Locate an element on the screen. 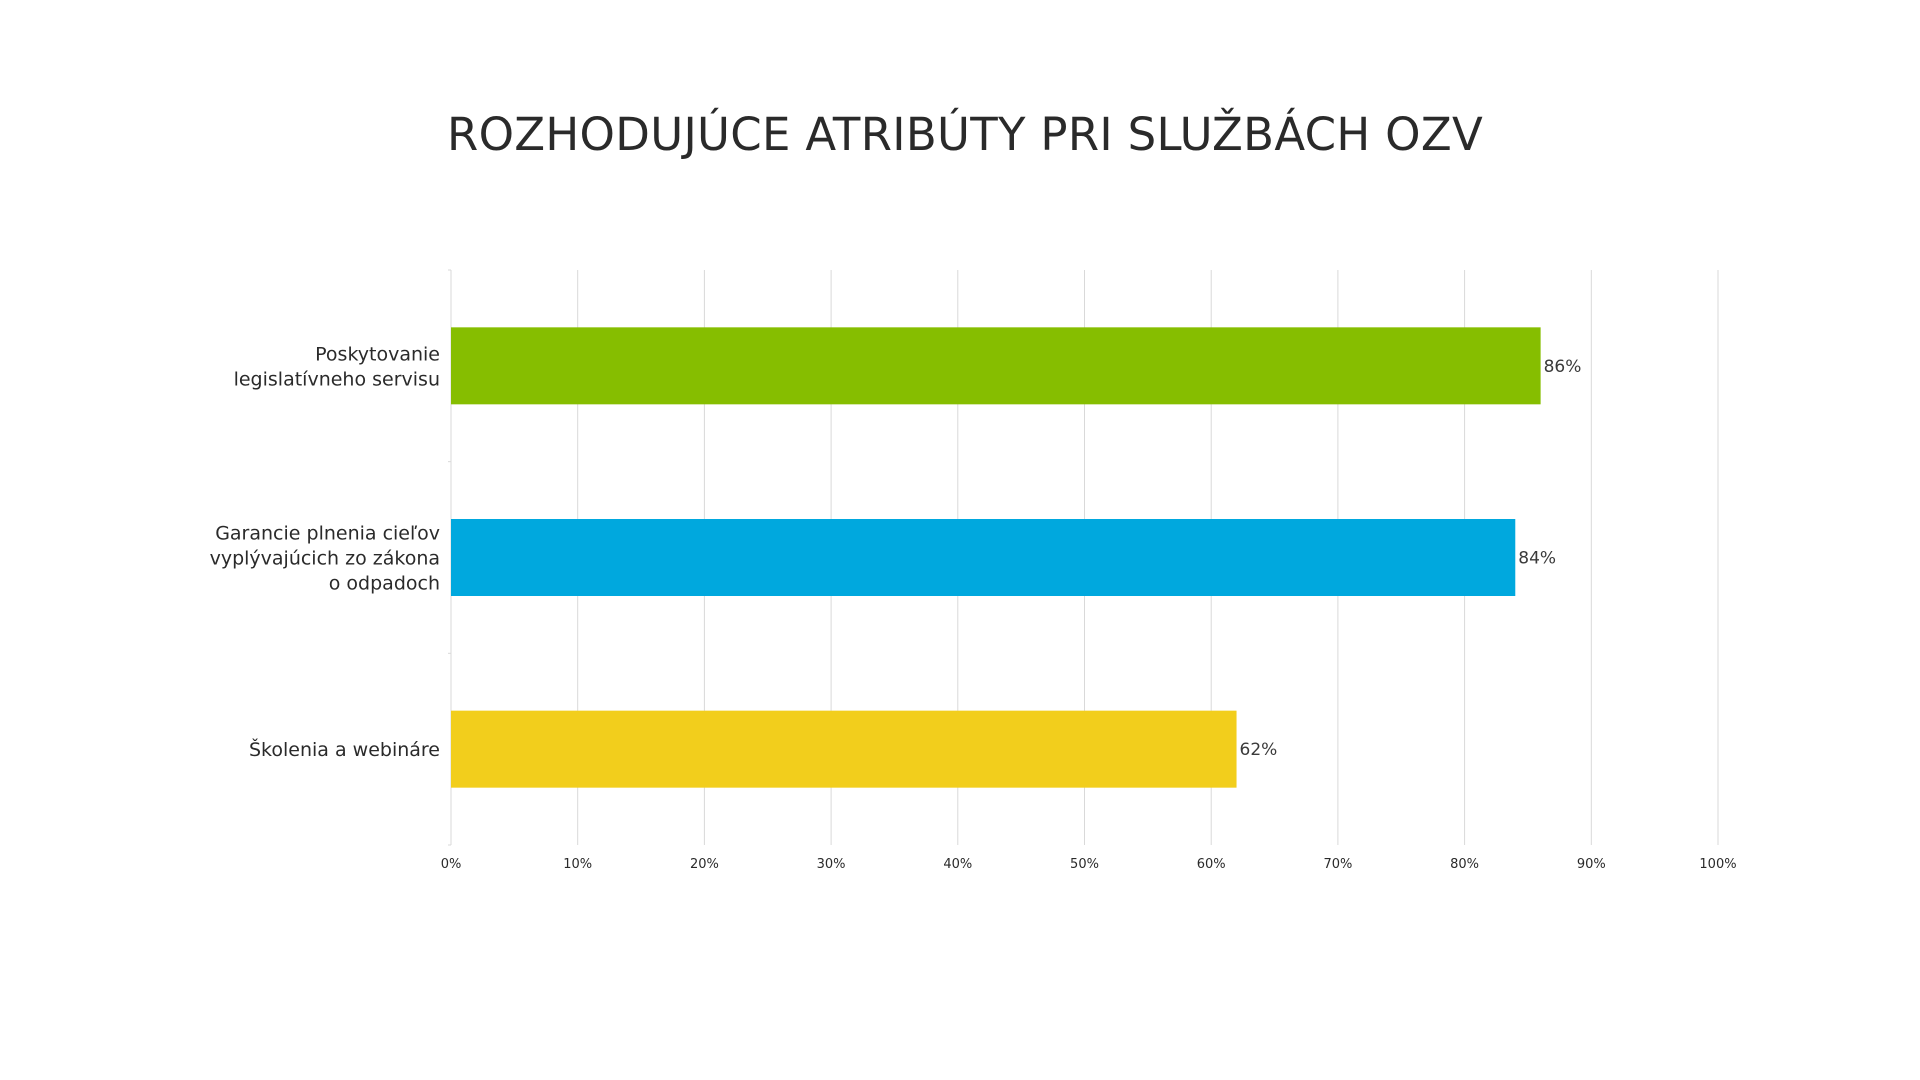 This screenshot has width=1920, height=1080. category-label-line: Školenia a webináre is located at coordinates (344, 749).